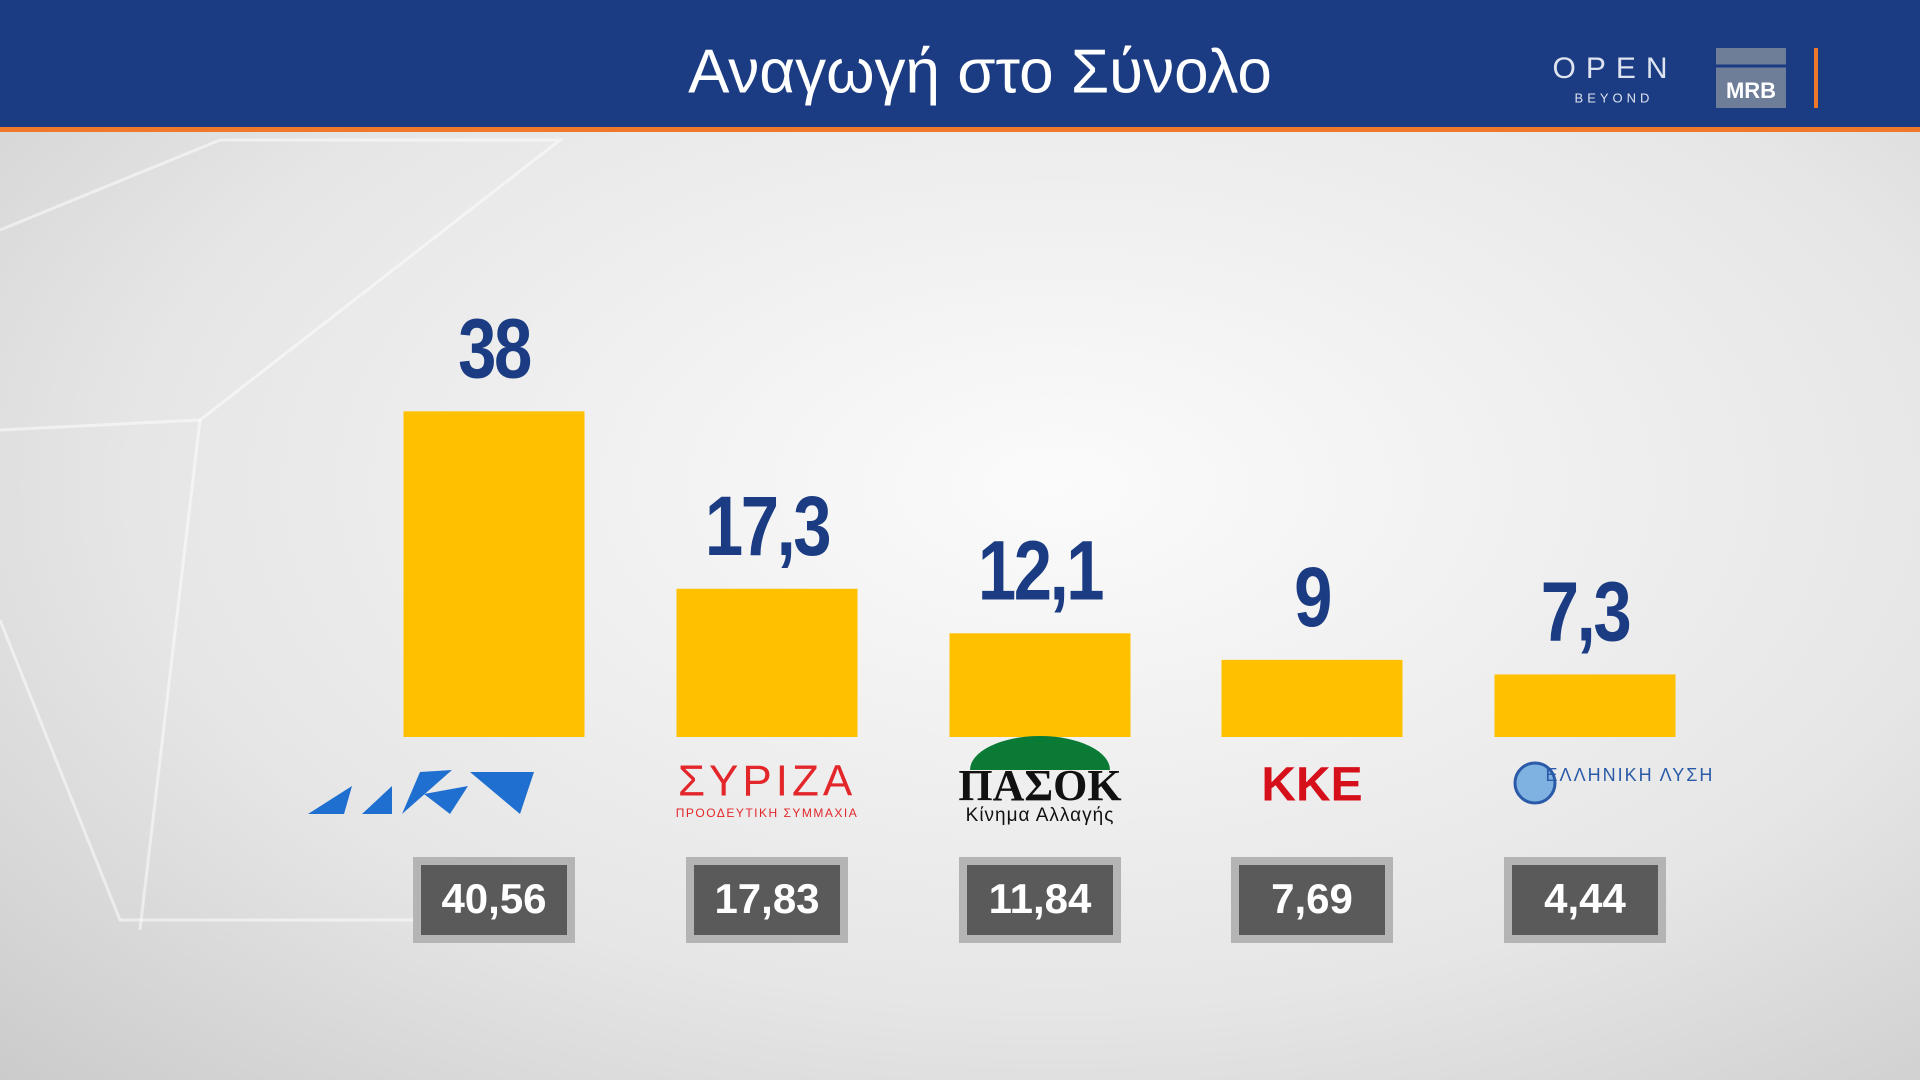  I want to click on party-icon, so click(1535, 783).